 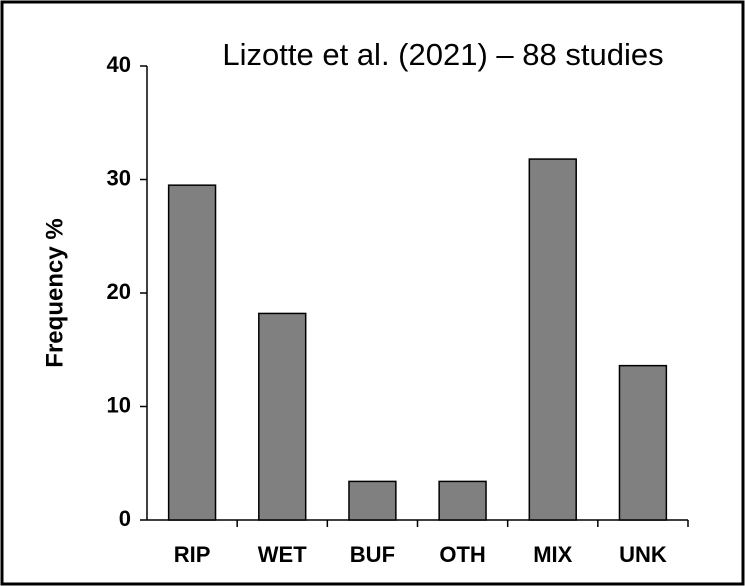 I want to click on y-tick-label: 10, so click(x=119, y=404).